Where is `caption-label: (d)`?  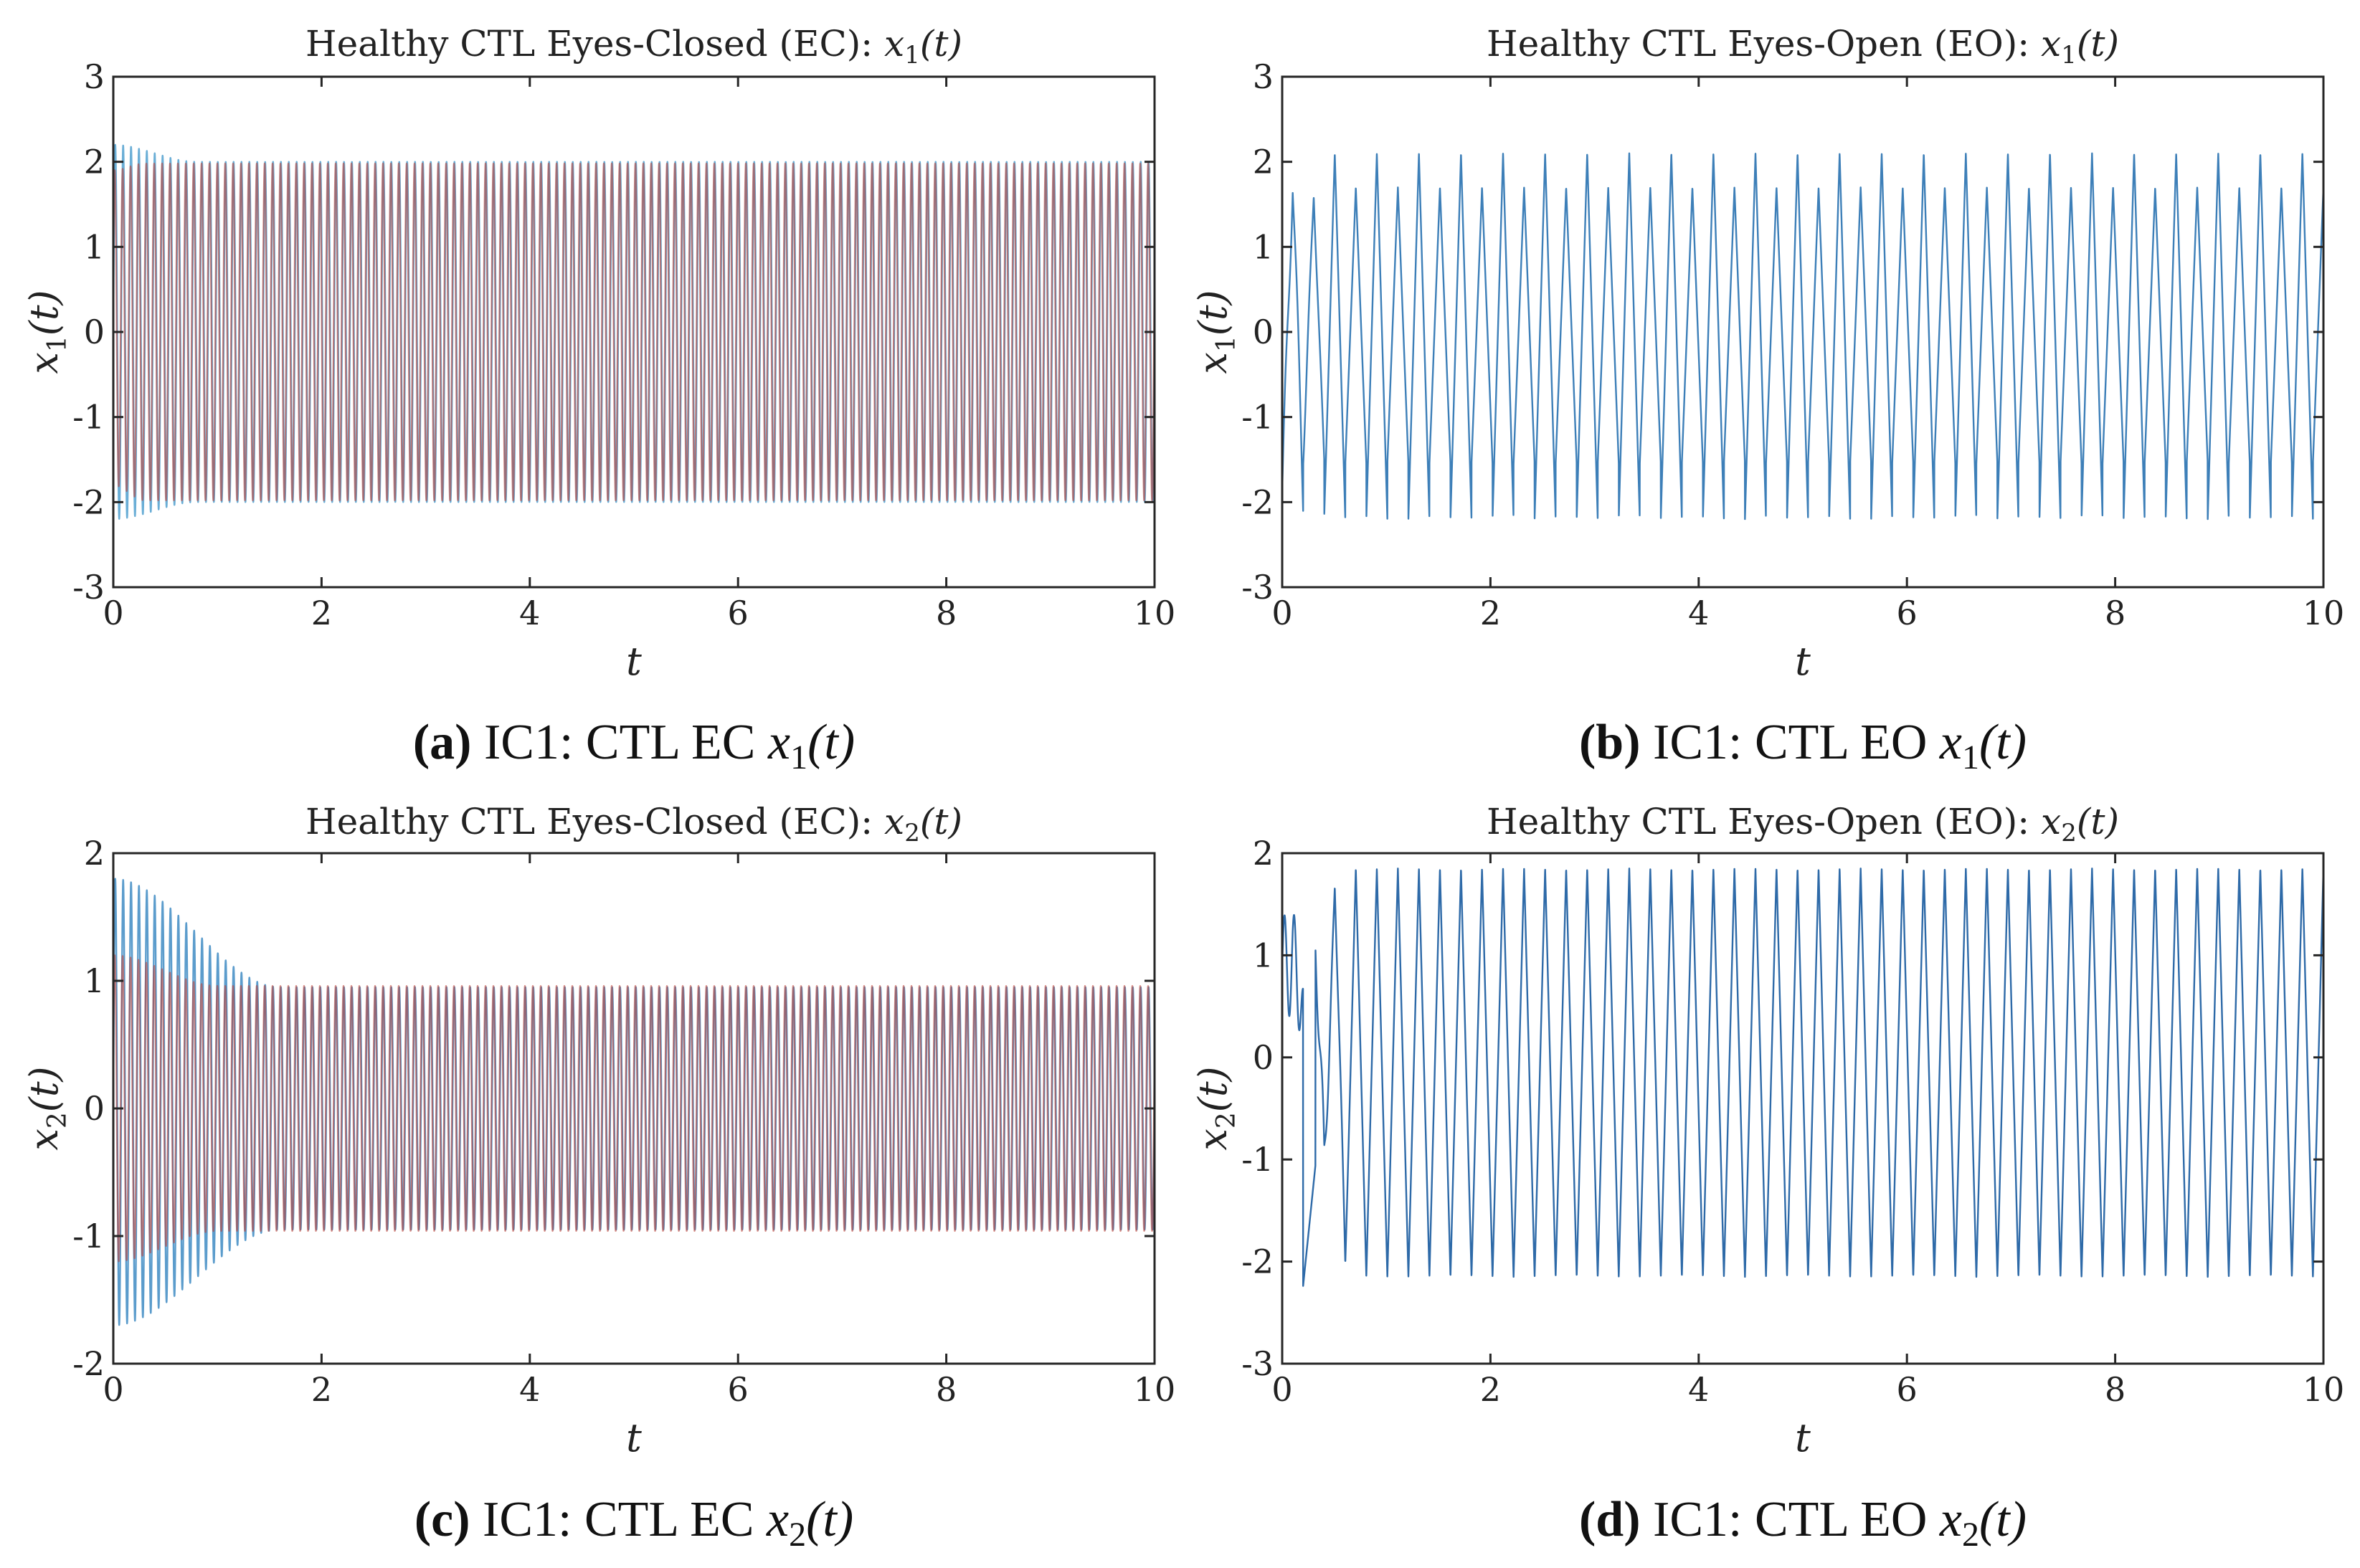 caption-label: (d) is located at coordinates (1610, 1519).